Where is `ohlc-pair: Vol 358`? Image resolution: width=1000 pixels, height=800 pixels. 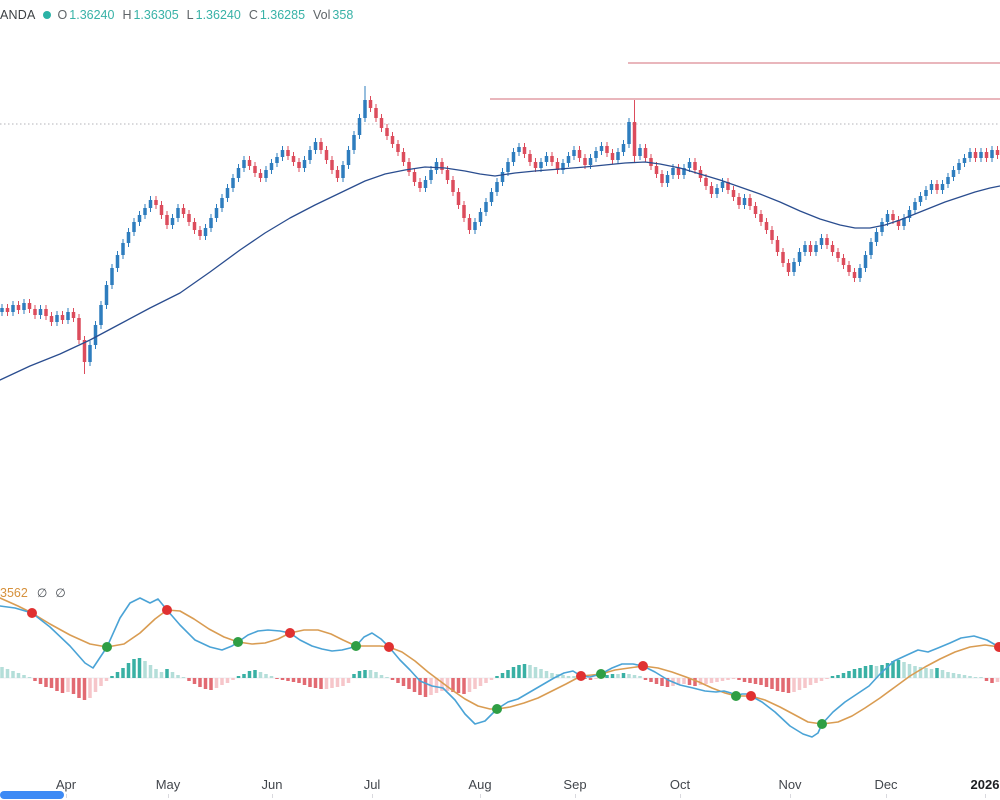
ohlc-pair: Vol 358 is located at coordinates (333, 15).